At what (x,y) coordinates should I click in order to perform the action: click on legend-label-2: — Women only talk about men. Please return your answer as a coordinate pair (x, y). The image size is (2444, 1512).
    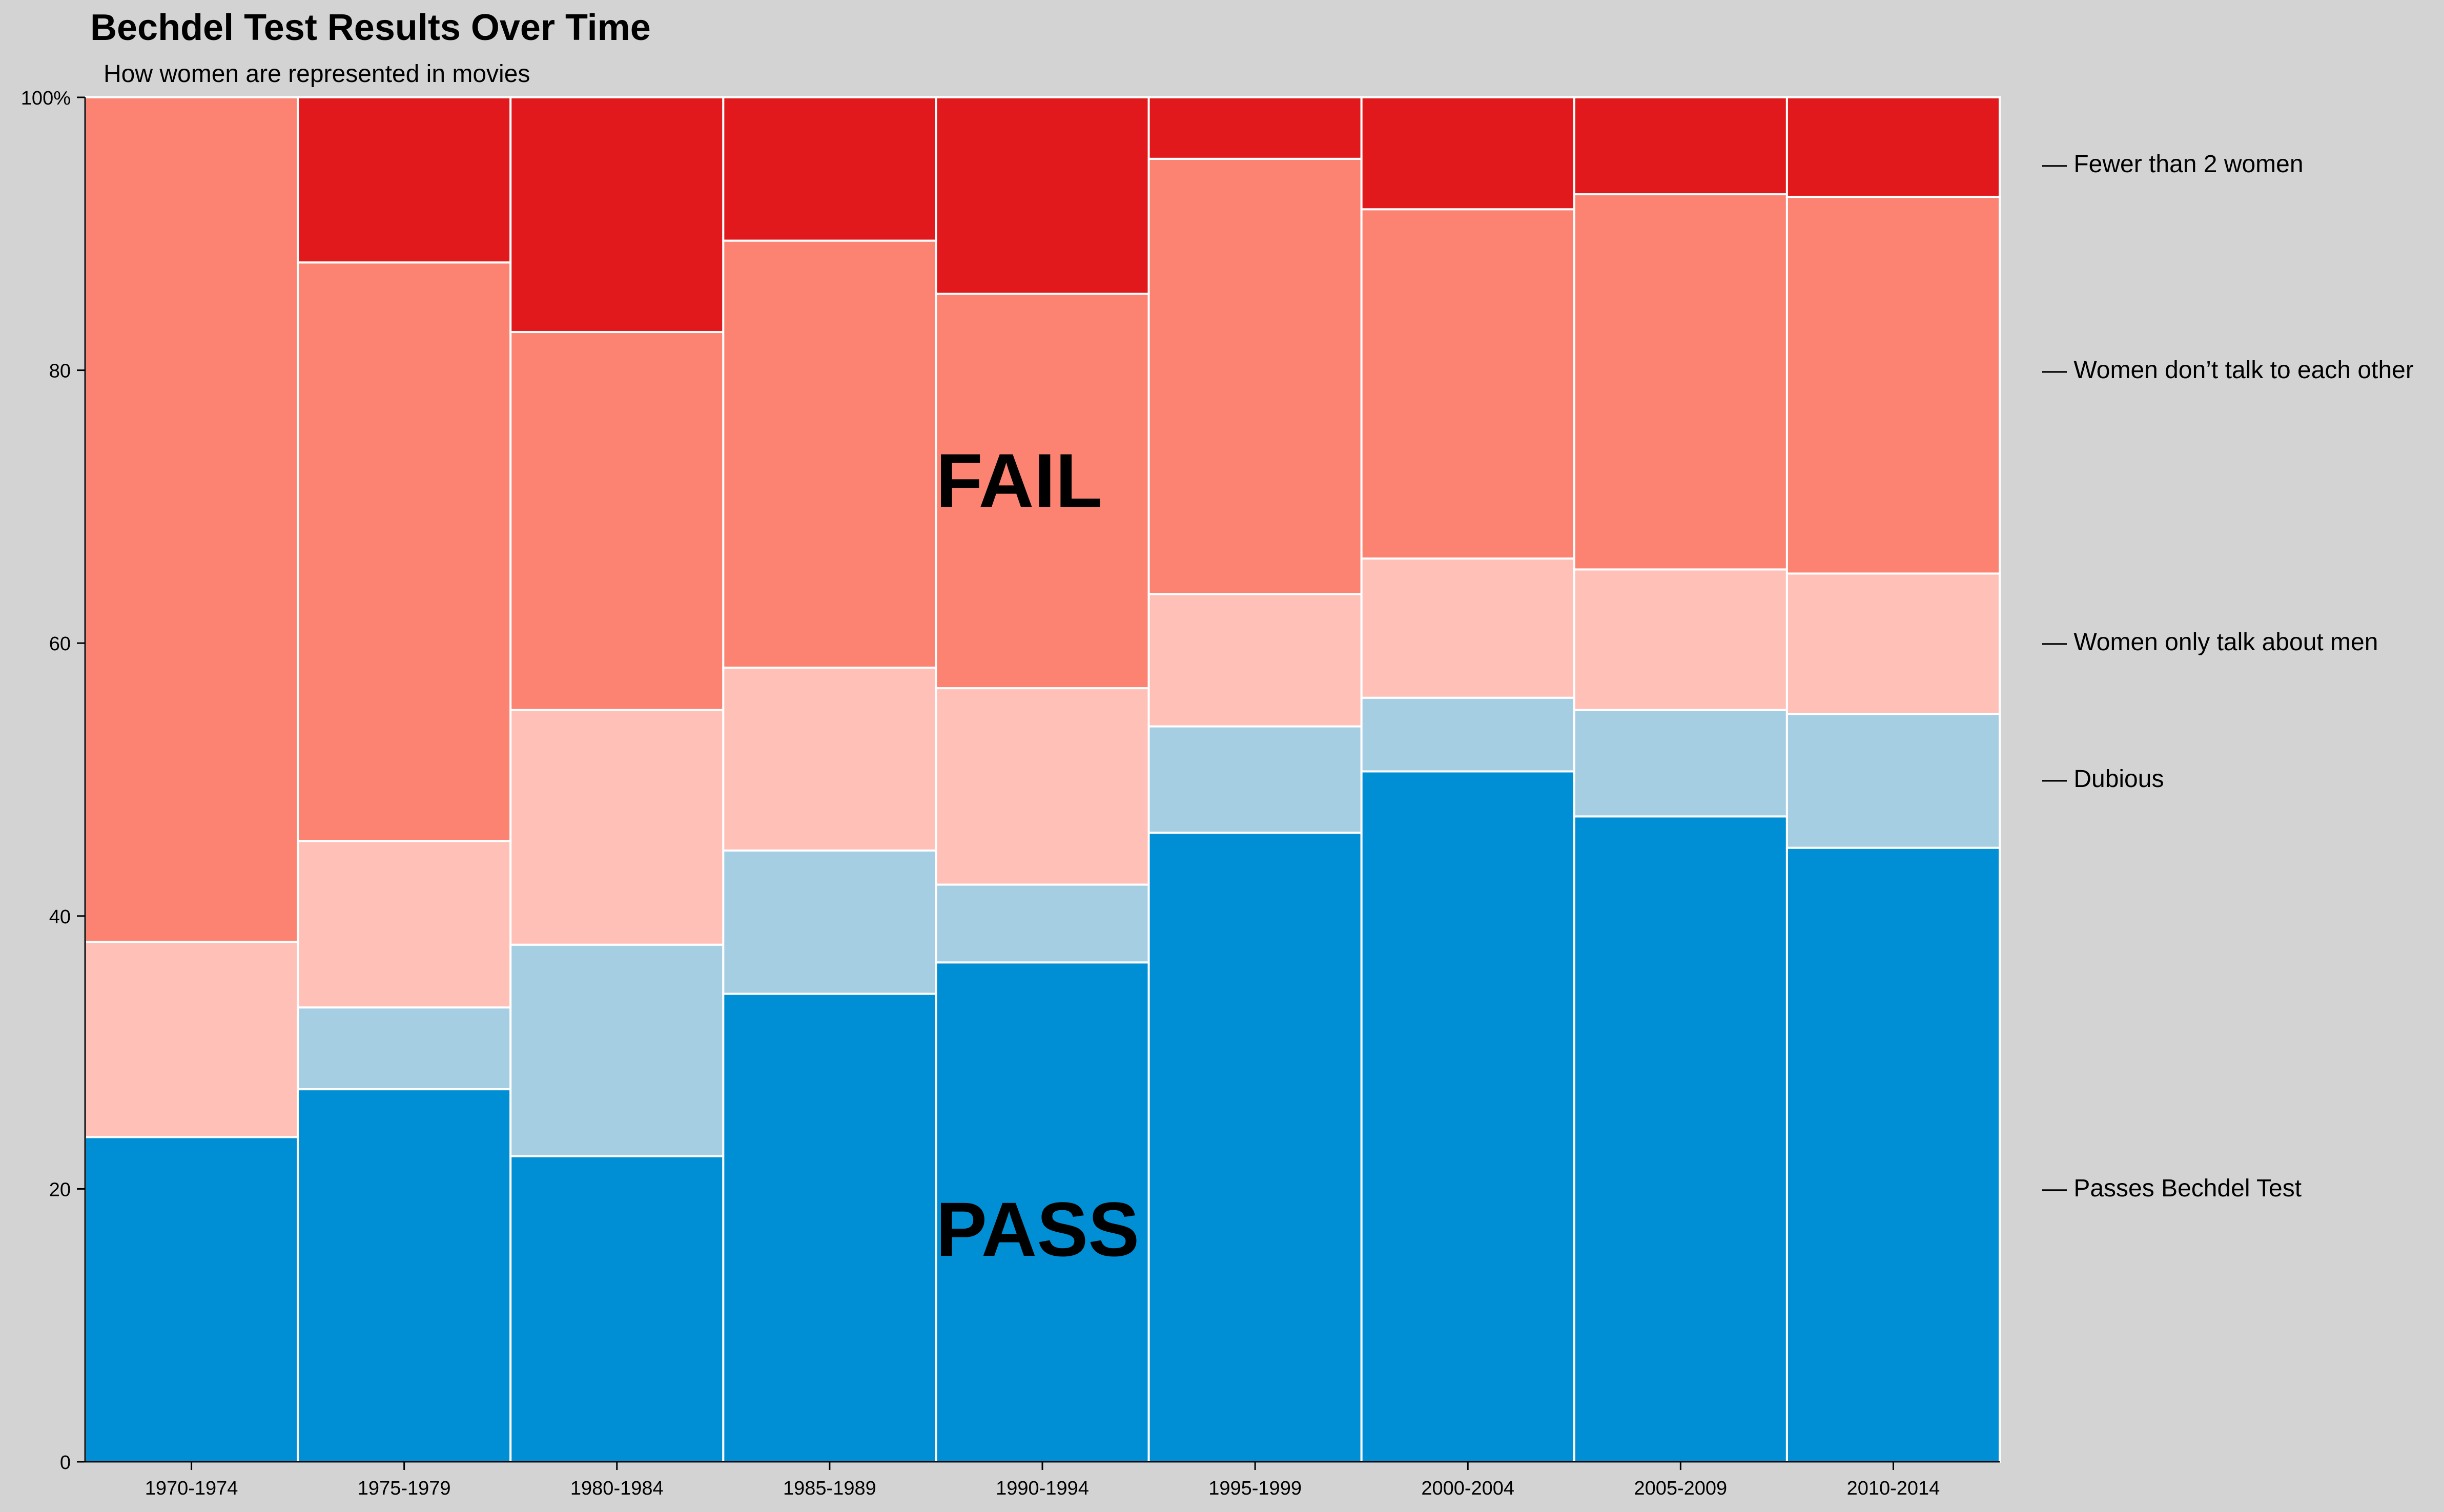
    Looking at the image, I should click on (2210, 642).